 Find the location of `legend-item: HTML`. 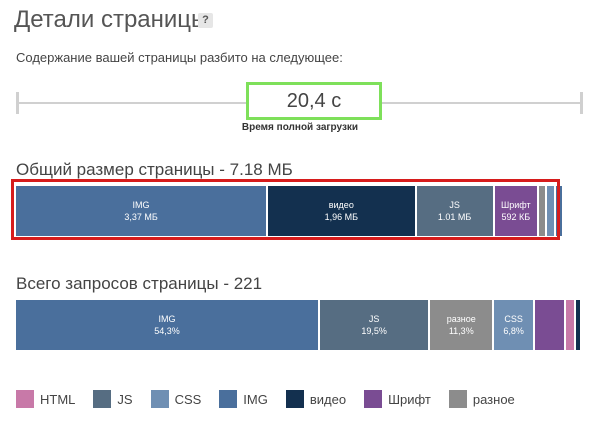

legend-item: HTML is located at coordinates (45, 399).